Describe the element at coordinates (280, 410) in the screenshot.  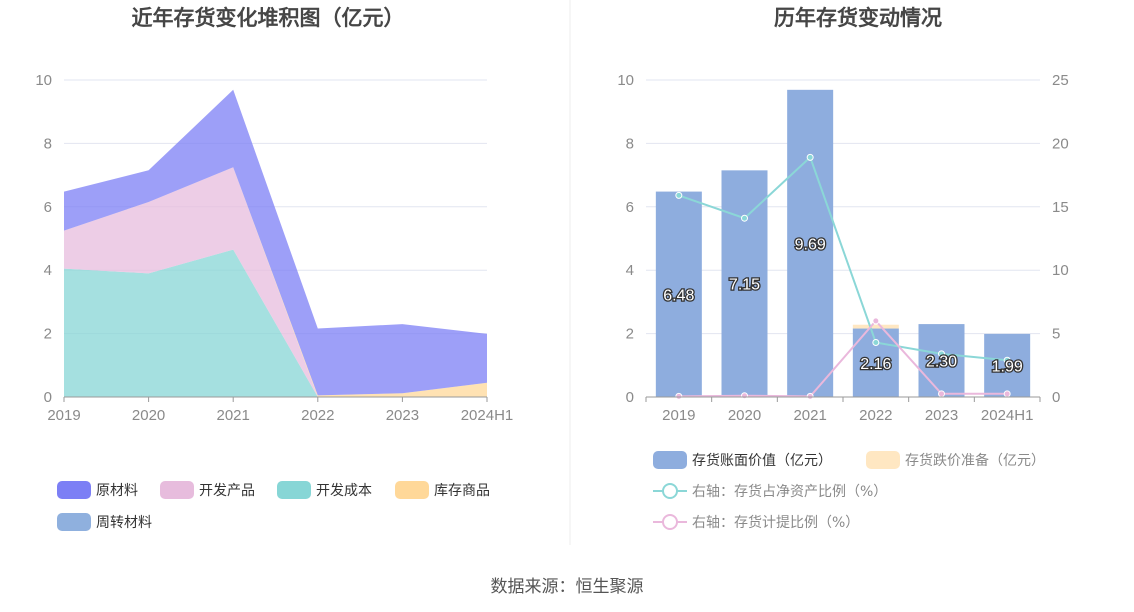
I see `left-x-axis: 2019 2020 2021 2022 2023 2024H1` at that location.